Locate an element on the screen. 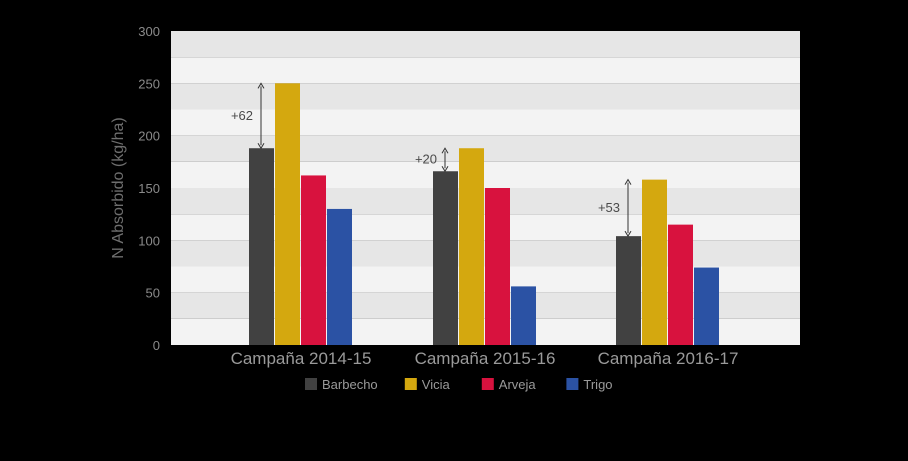 This screenshot has height=461, width=908. legend-item-arveja: Arveja is located at coordinates (509, 384).